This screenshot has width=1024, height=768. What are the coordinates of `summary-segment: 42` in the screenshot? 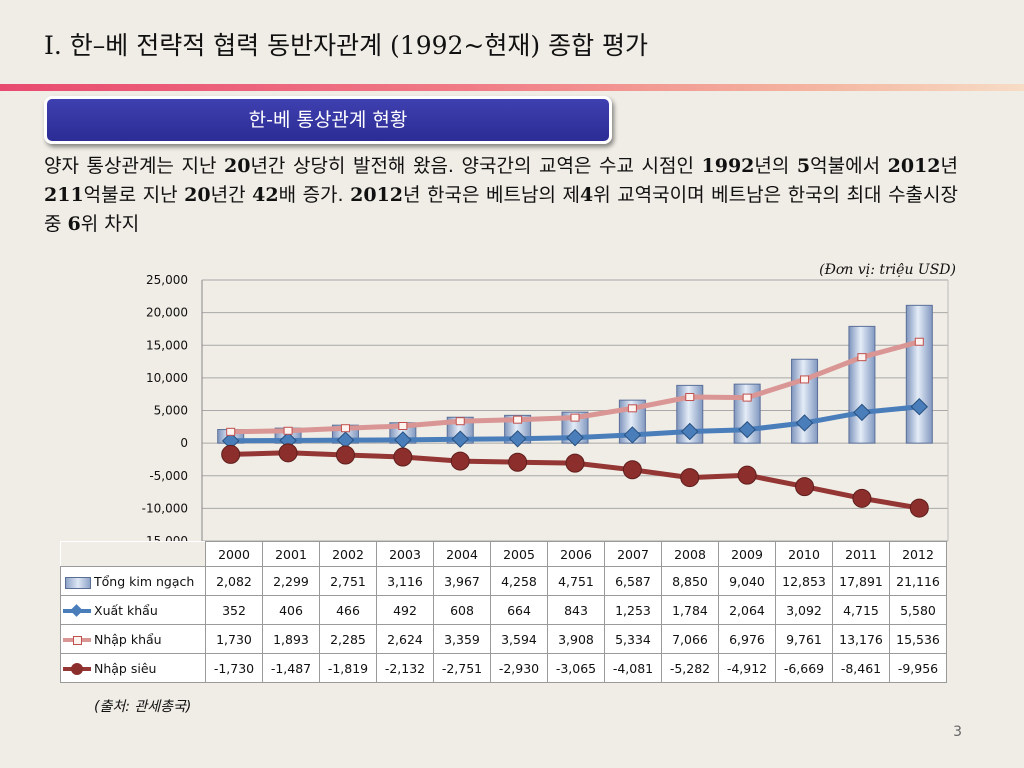 It's located at (265, 195).